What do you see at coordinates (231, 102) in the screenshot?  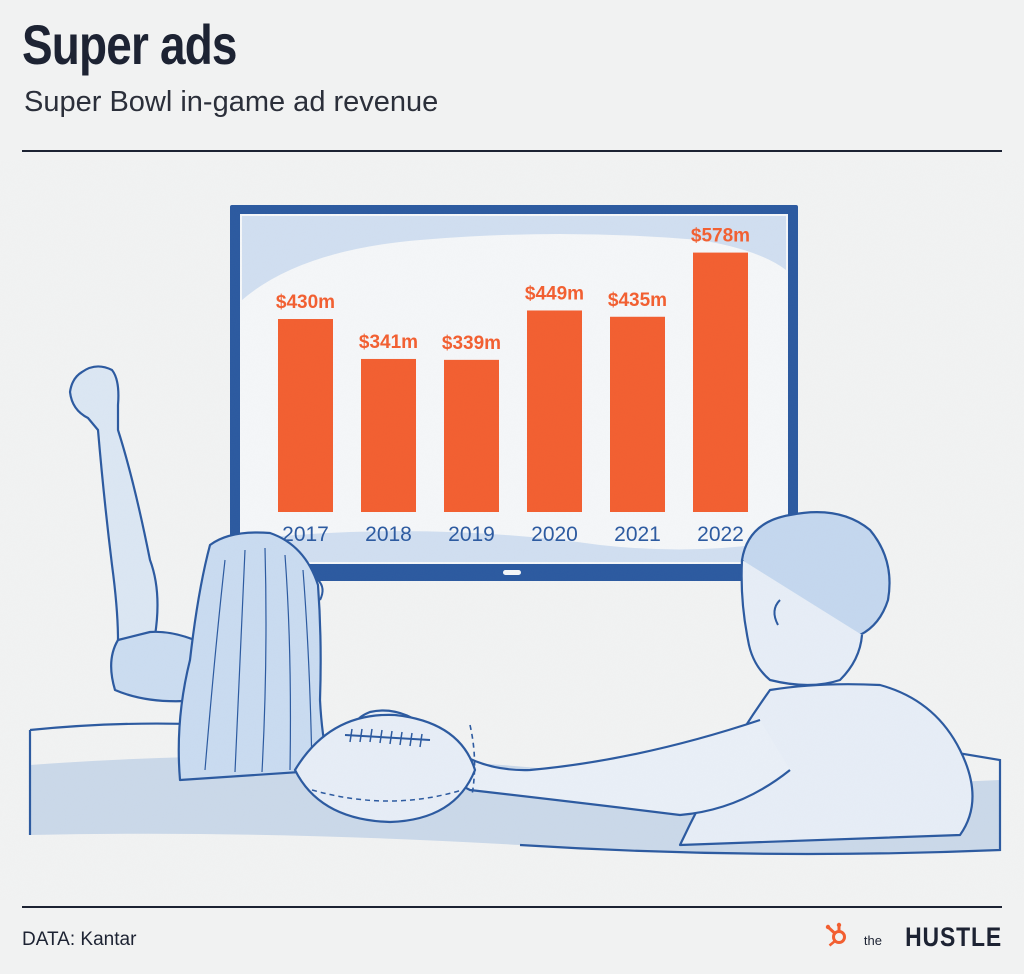 I see `page-subtitle: Super Bowl in-game ad revenue` at bounding box center [231, 102].